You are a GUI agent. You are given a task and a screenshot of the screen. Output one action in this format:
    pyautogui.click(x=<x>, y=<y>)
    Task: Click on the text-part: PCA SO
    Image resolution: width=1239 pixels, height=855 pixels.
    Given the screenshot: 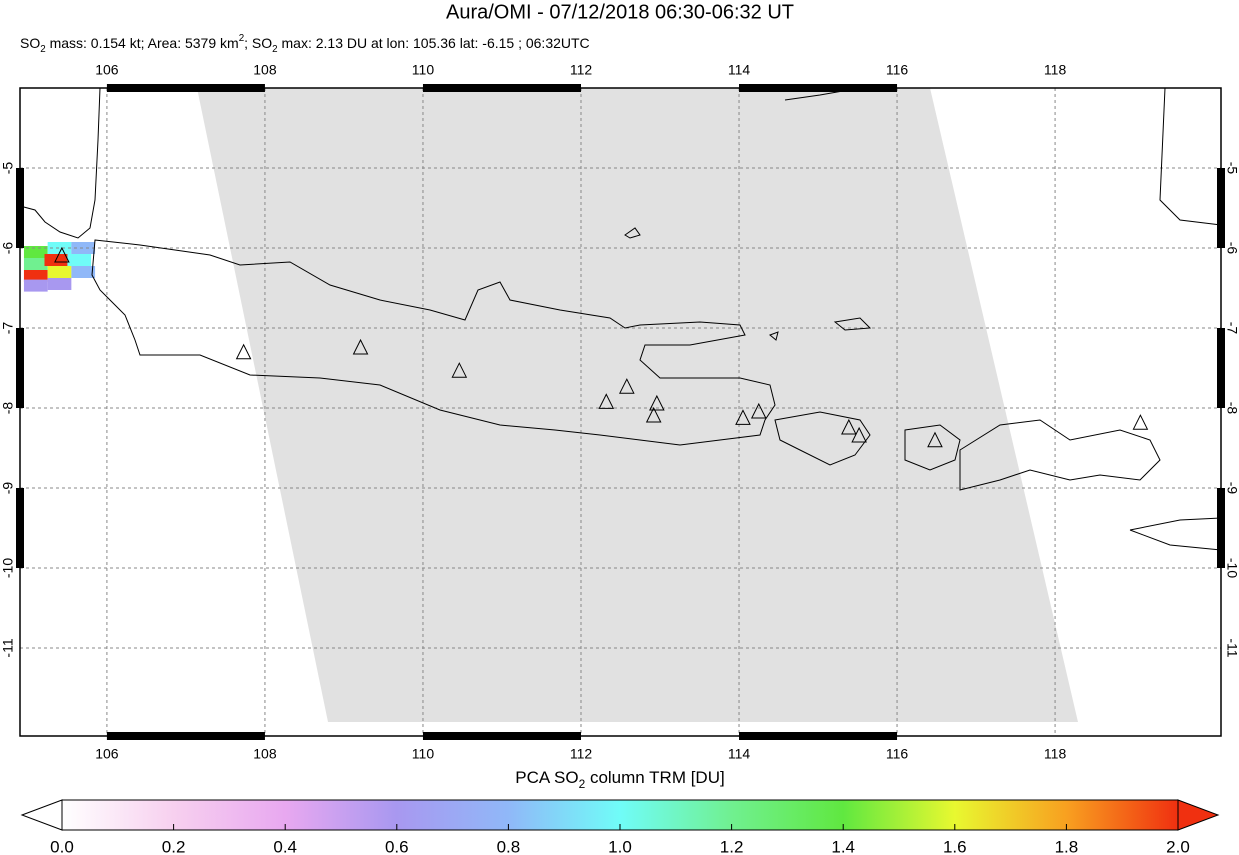 What is the action you would take?
    pyautogui.click(x=546, y=777)
    